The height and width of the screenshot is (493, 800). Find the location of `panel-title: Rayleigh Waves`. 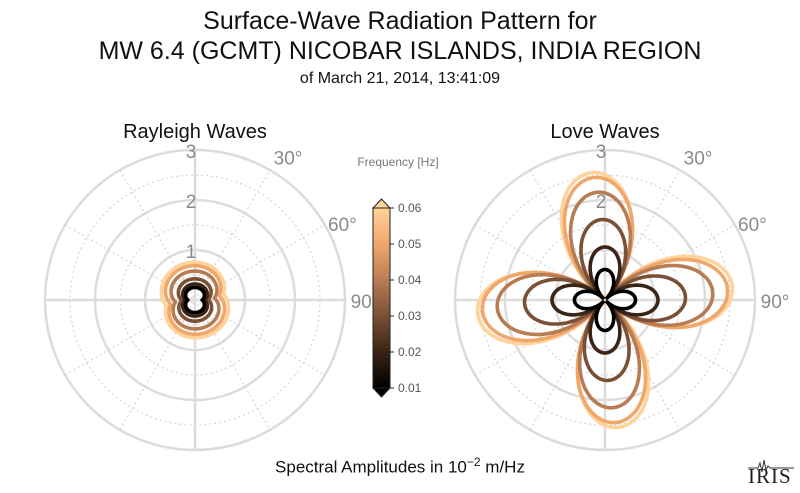

panel-title: Rayleigh Waves is located at coordinates (195, 132).